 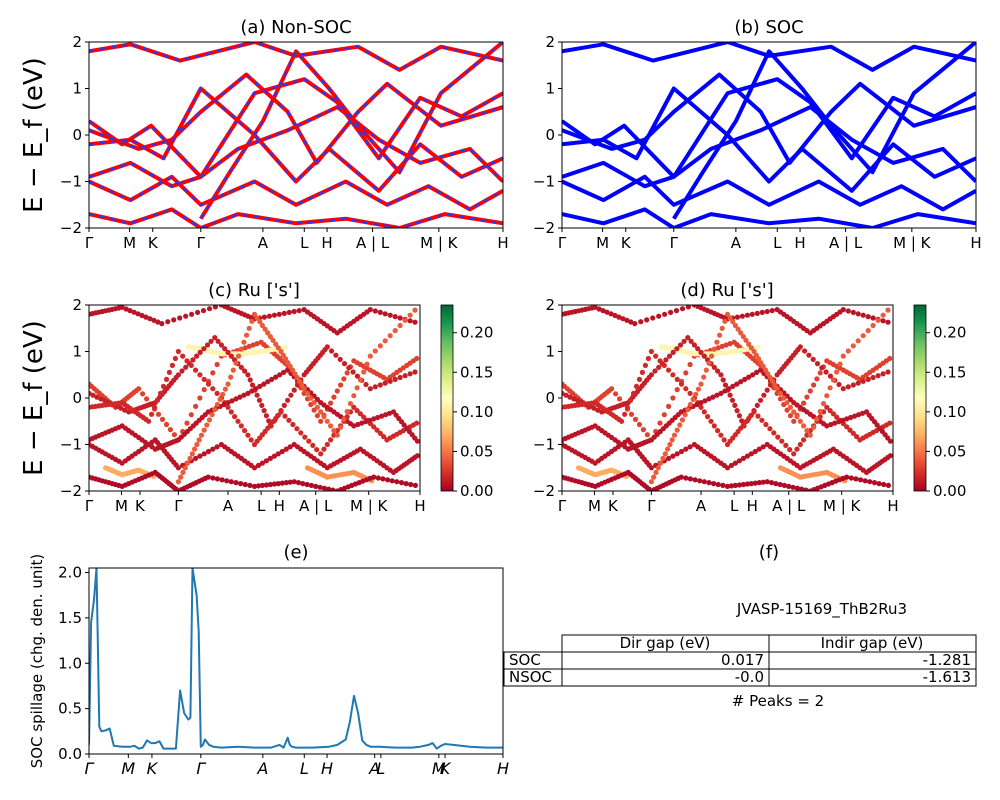 What do you see at coordinates (89, 243) in the screenshot?
I see `xtick-label: Γ` at bounding box center [89, 243].